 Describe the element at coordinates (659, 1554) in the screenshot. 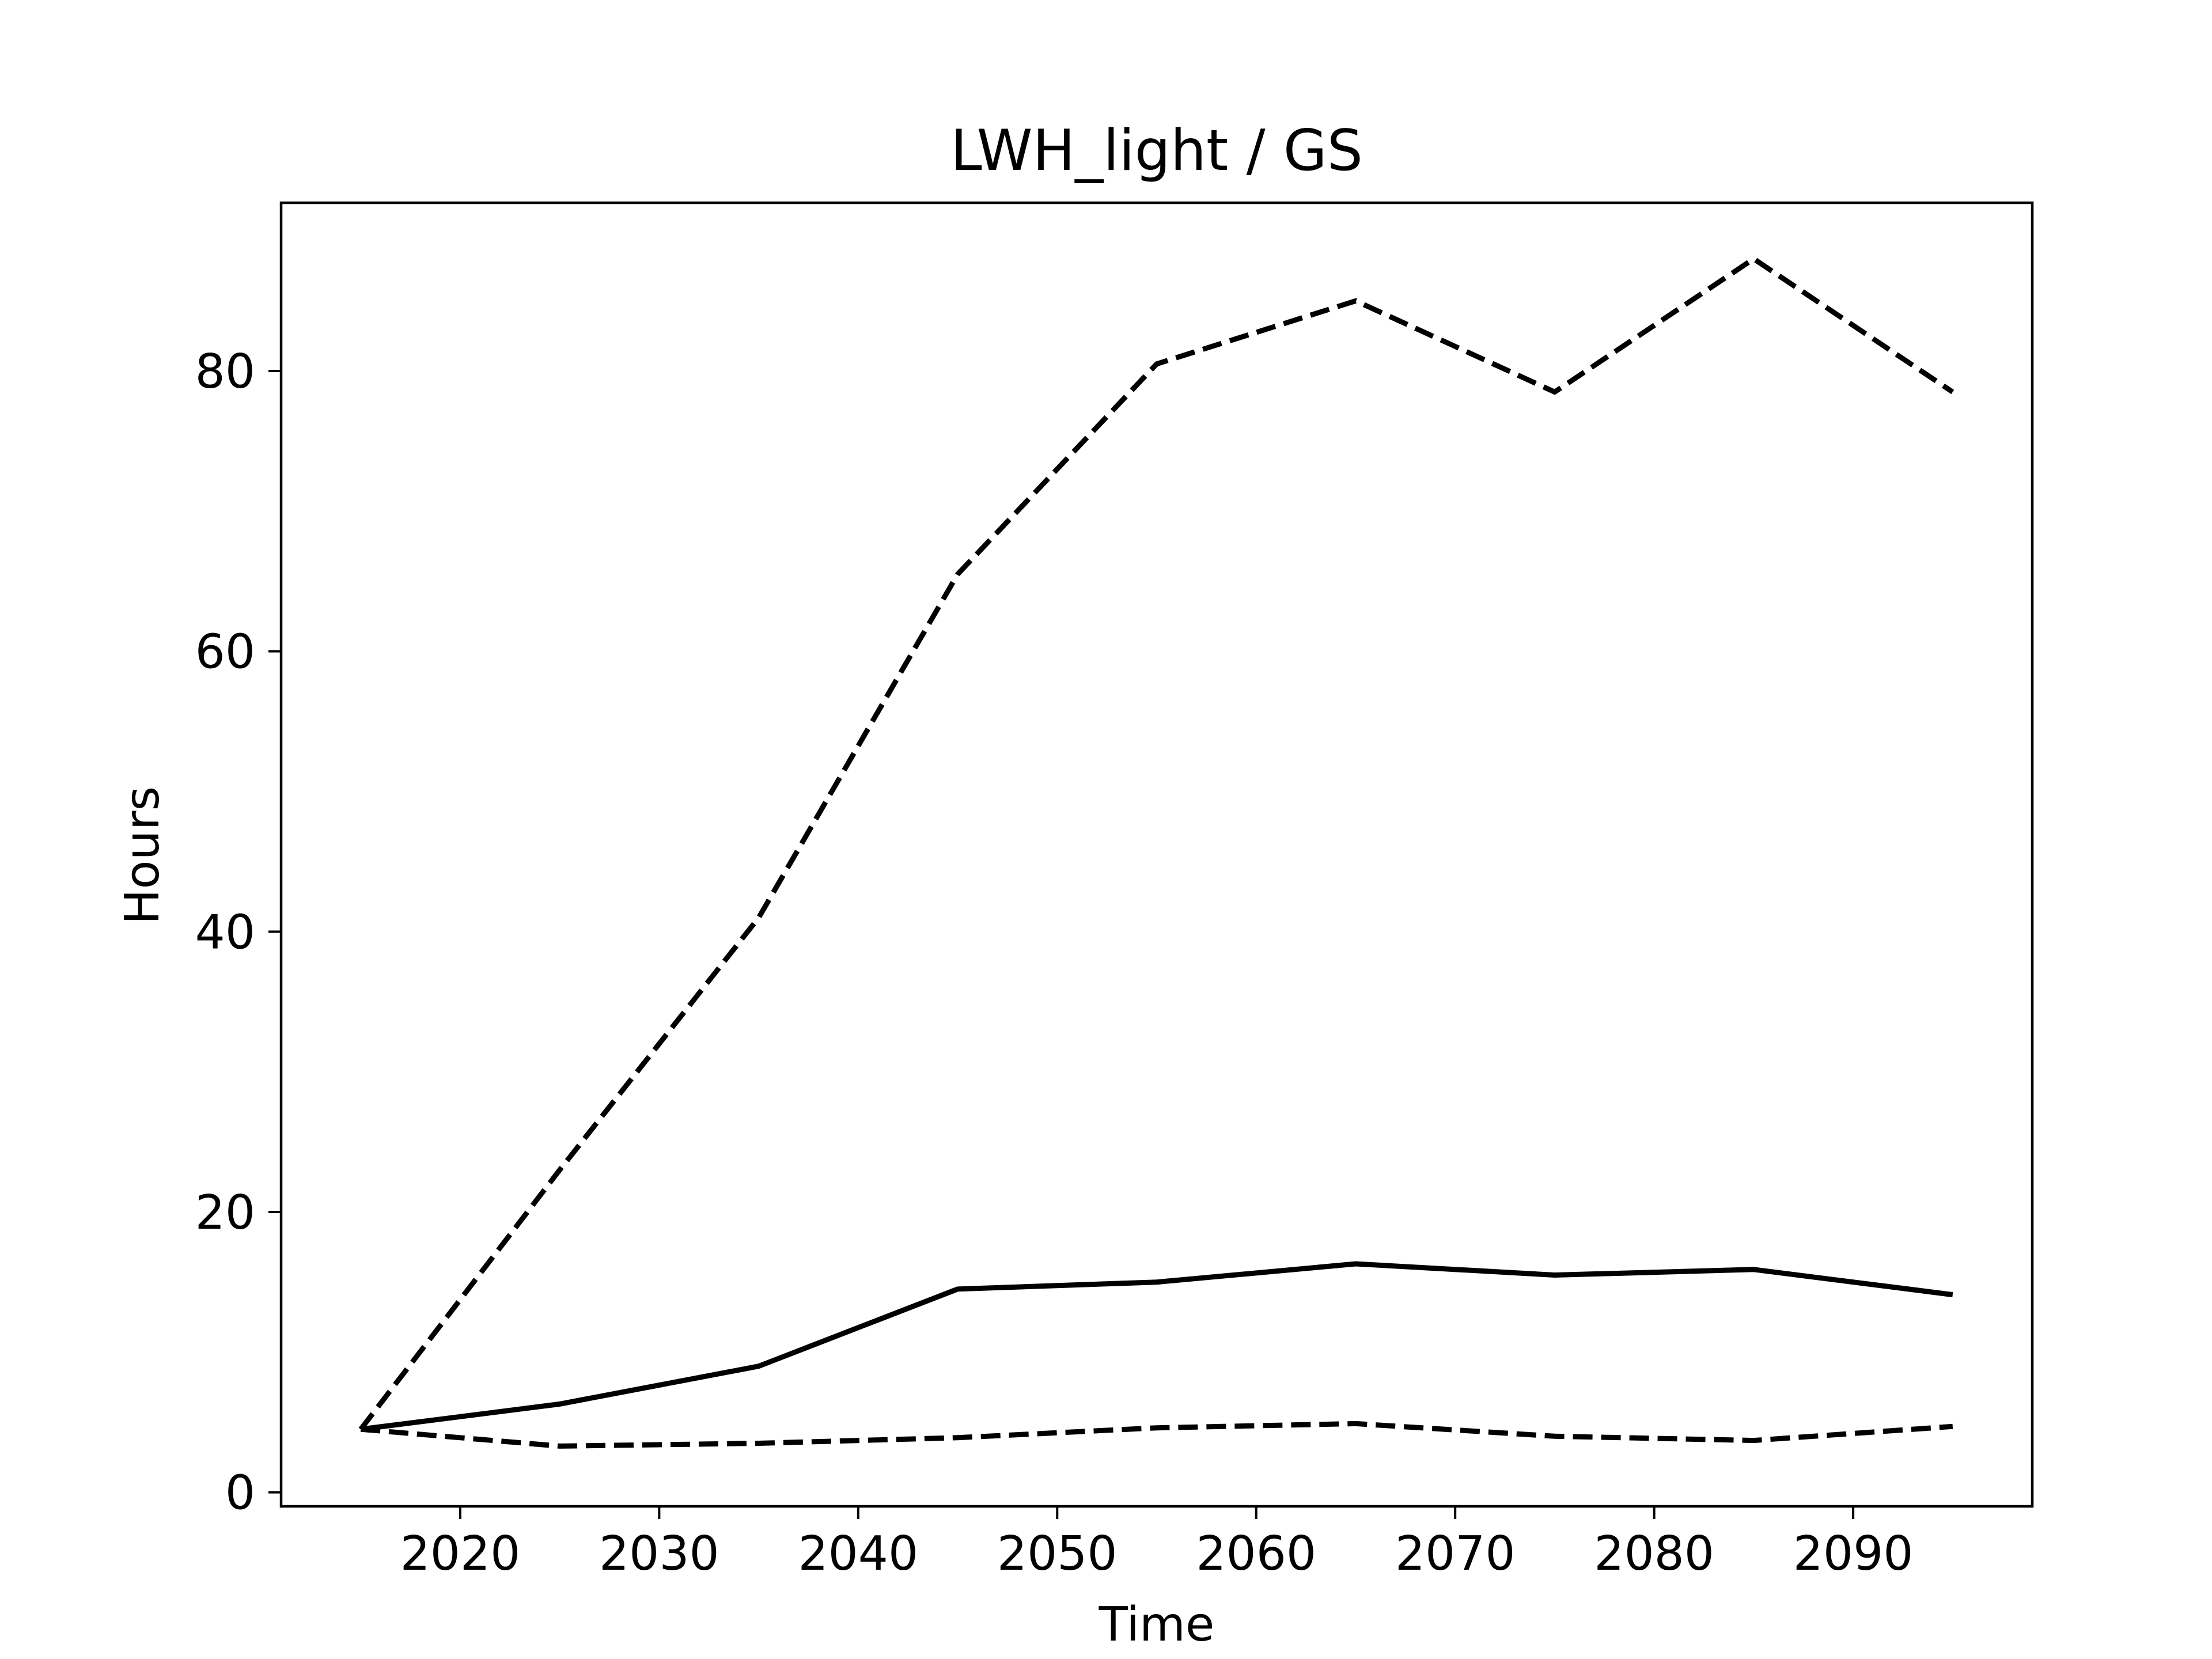

I see `x-tick-label: 2030` at that location.